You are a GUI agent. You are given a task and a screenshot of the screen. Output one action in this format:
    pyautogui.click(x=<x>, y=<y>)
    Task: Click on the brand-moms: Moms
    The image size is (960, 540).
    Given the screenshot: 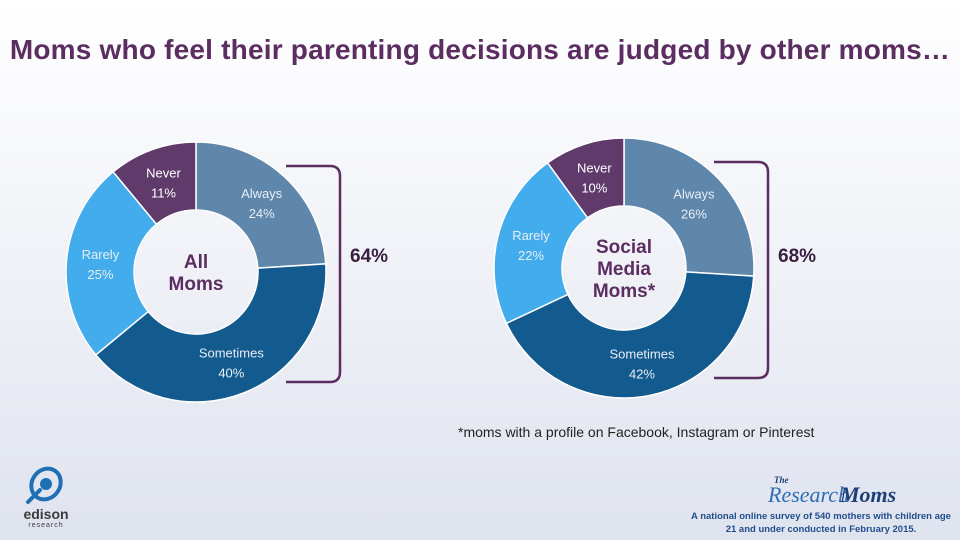 What is the action you would take?
    pyautogui.click(x=868, y=494)
    